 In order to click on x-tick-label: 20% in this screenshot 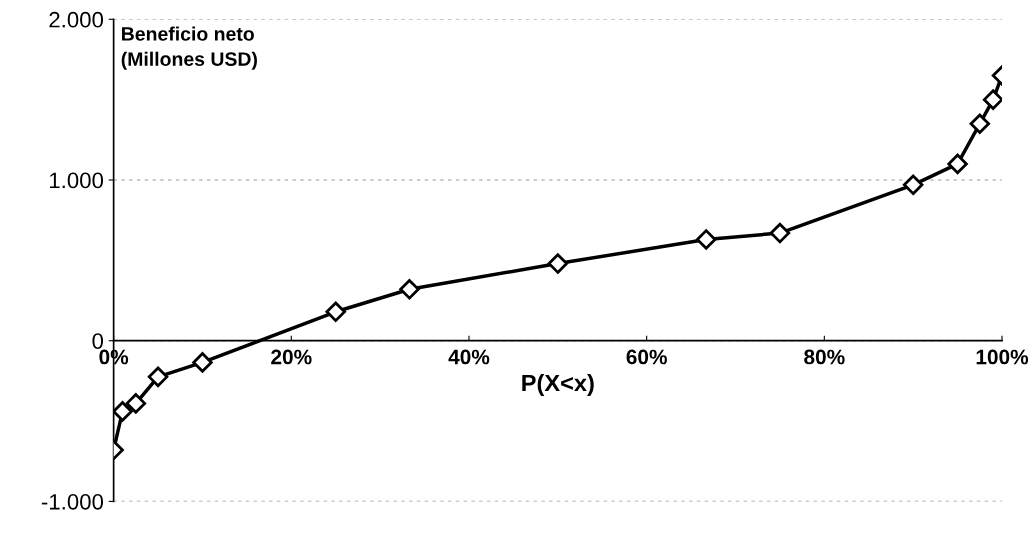, I will do `click(291, 357)`.